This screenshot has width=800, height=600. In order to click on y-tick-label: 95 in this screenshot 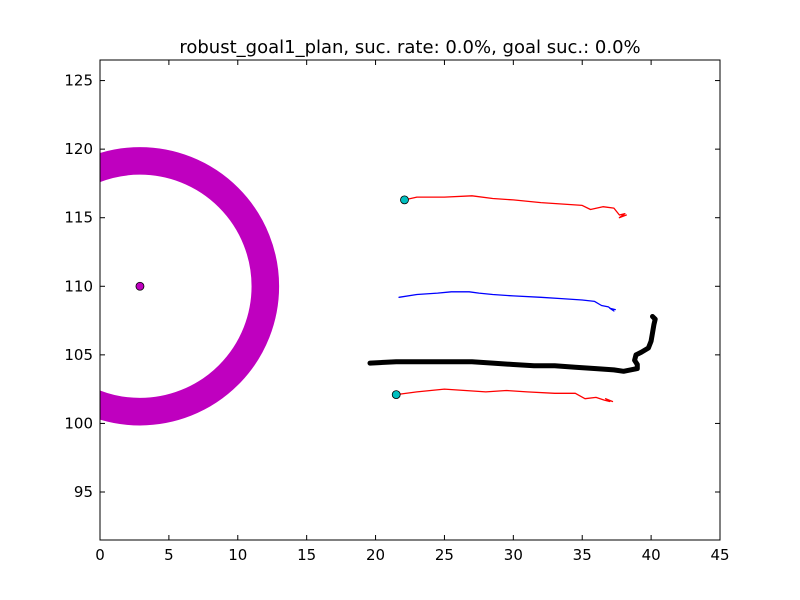, I will do `click(83, 492)`.